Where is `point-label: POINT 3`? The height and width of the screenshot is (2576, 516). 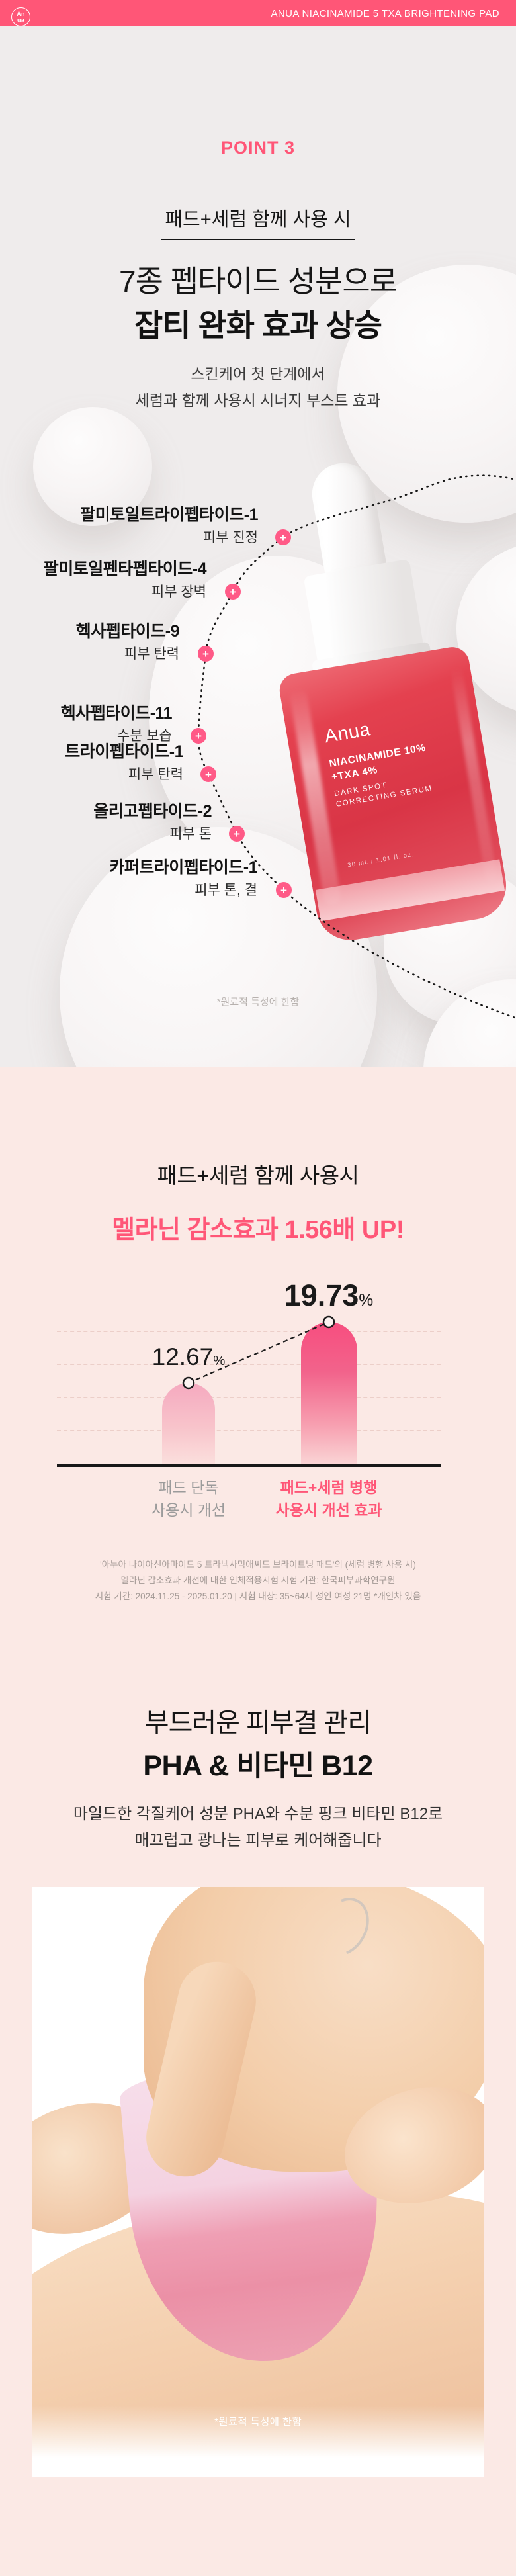
point-label: POINT 3 is located at coordinates (258, 147).